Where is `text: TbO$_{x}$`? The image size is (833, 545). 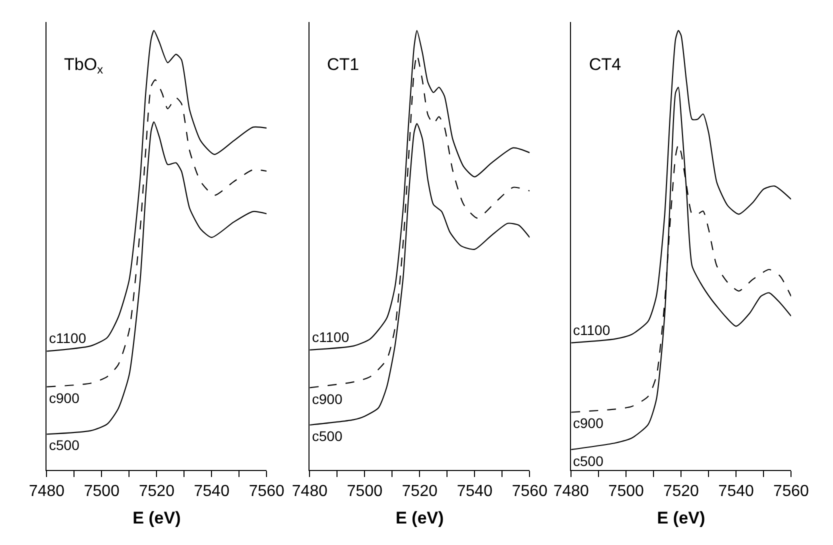 text: TbO$_{x}$ is located at coordinates (84, 66).